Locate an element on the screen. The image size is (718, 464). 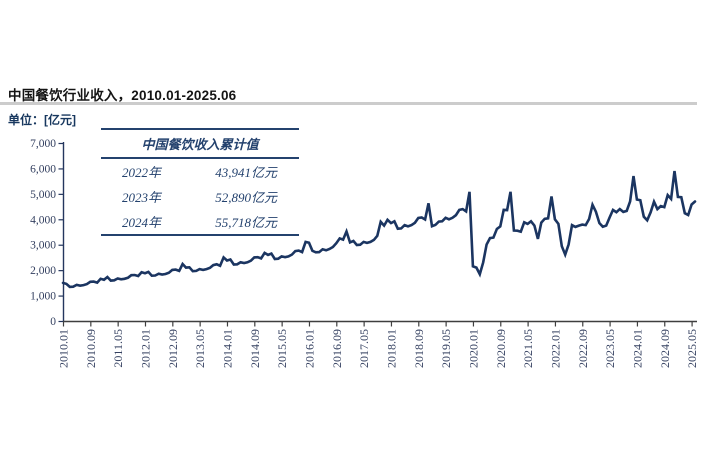
x-tick-label: 2011.05 is located at coordinates (118, 348).